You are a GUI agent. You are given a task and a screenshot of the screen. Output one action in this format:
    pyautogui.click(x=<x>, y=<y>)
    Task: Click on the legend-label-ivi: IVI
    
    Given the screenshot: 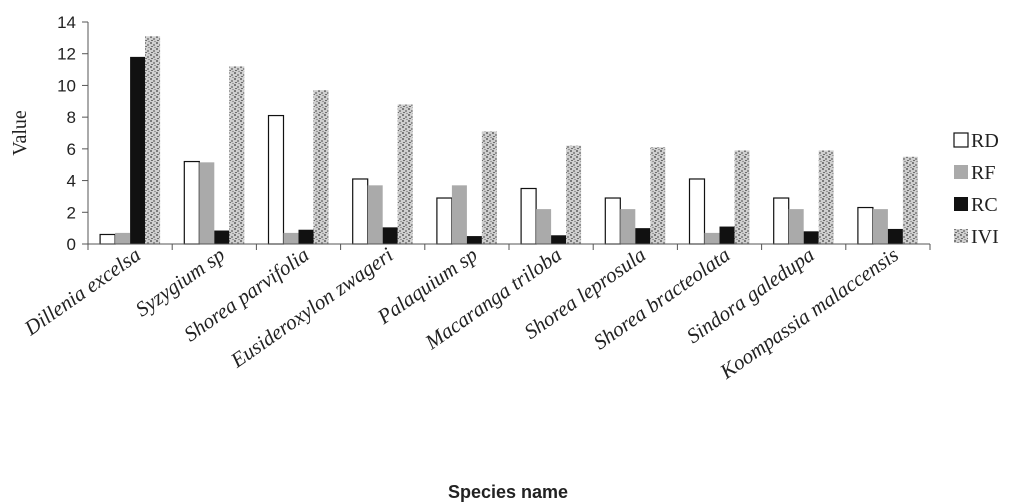 What is the action you would take?
    pyautogui.click(x=985, y=237)
    